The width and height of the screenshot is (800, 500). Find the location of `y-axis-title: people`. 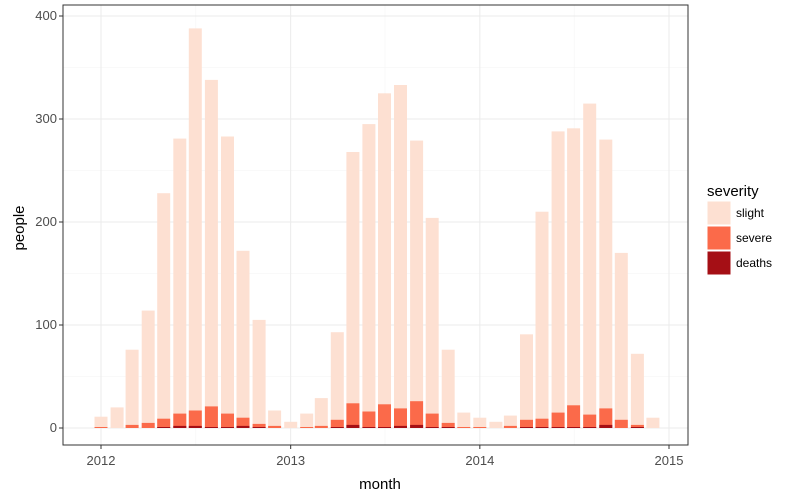

y-axis-title: people is located at coordinates (19, 227).